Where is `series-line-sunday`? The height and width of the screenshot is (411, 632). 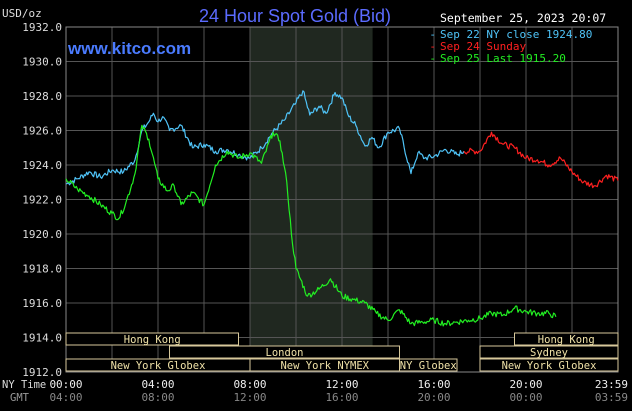 series-line-sunday is located at coordinates (541, 160).